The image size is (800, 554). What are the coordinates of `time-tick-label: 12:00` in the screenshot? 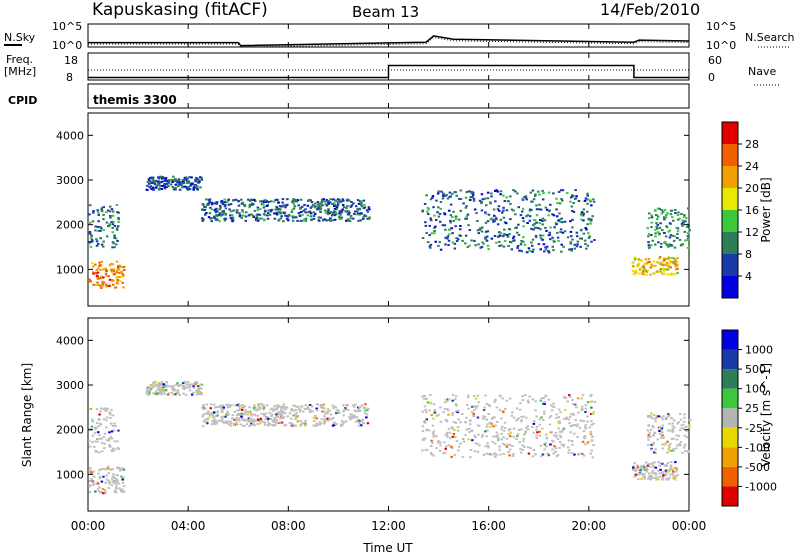 It's located at (388, 526).